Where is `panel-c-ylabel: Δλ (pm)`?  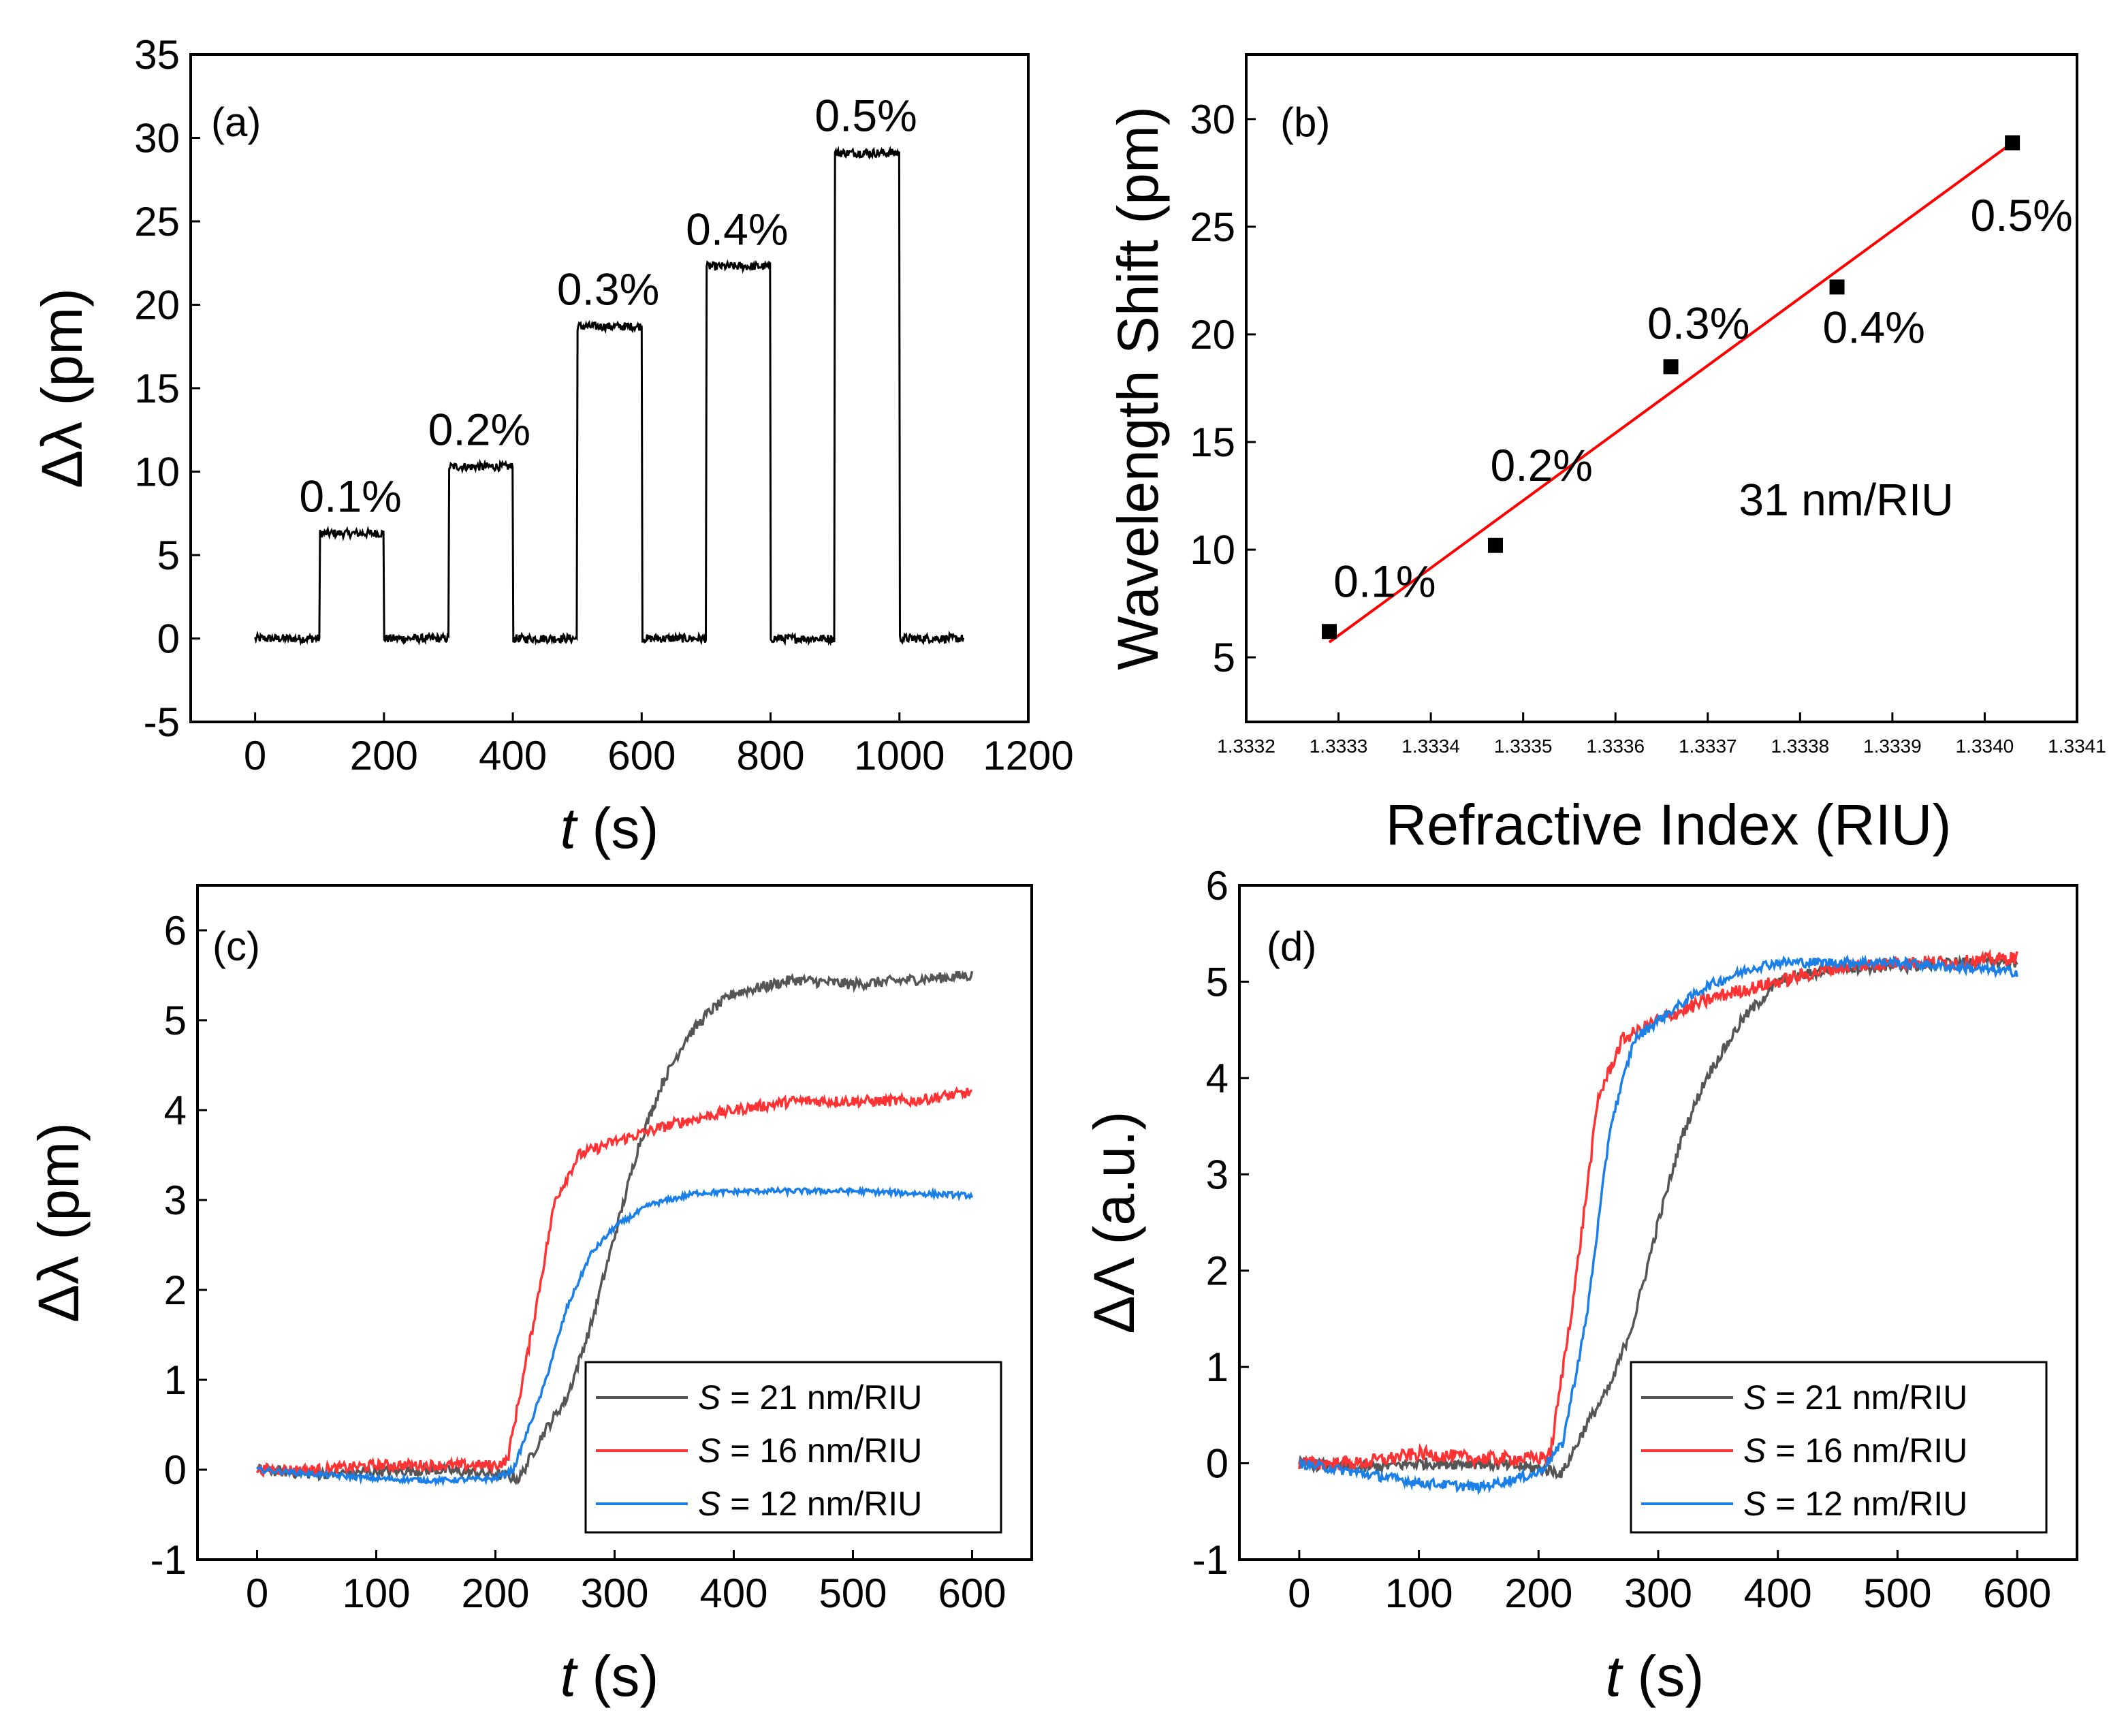
panel-c-ylabel: Δλ (pm) is located at coordinates (59, 1223).